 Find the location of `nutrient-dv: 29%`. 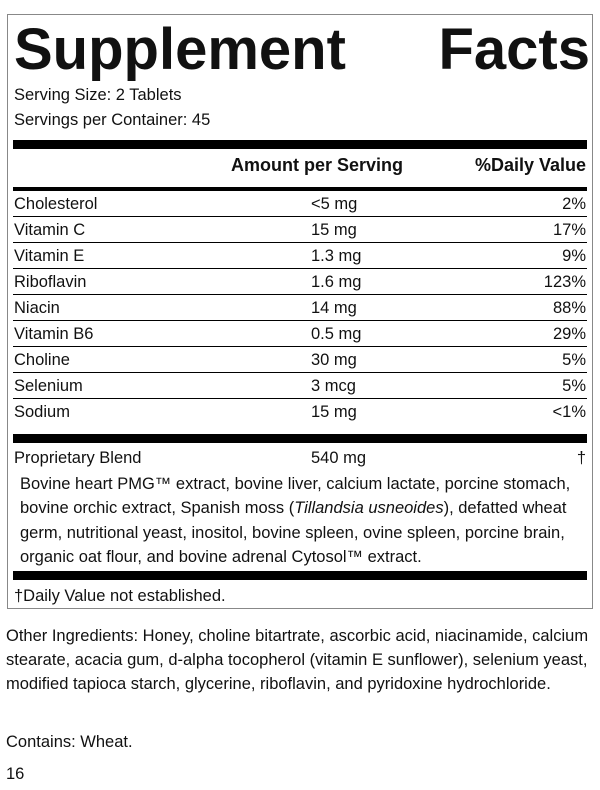

nutrient-dv: 29% is located at coordinates (569, 334).